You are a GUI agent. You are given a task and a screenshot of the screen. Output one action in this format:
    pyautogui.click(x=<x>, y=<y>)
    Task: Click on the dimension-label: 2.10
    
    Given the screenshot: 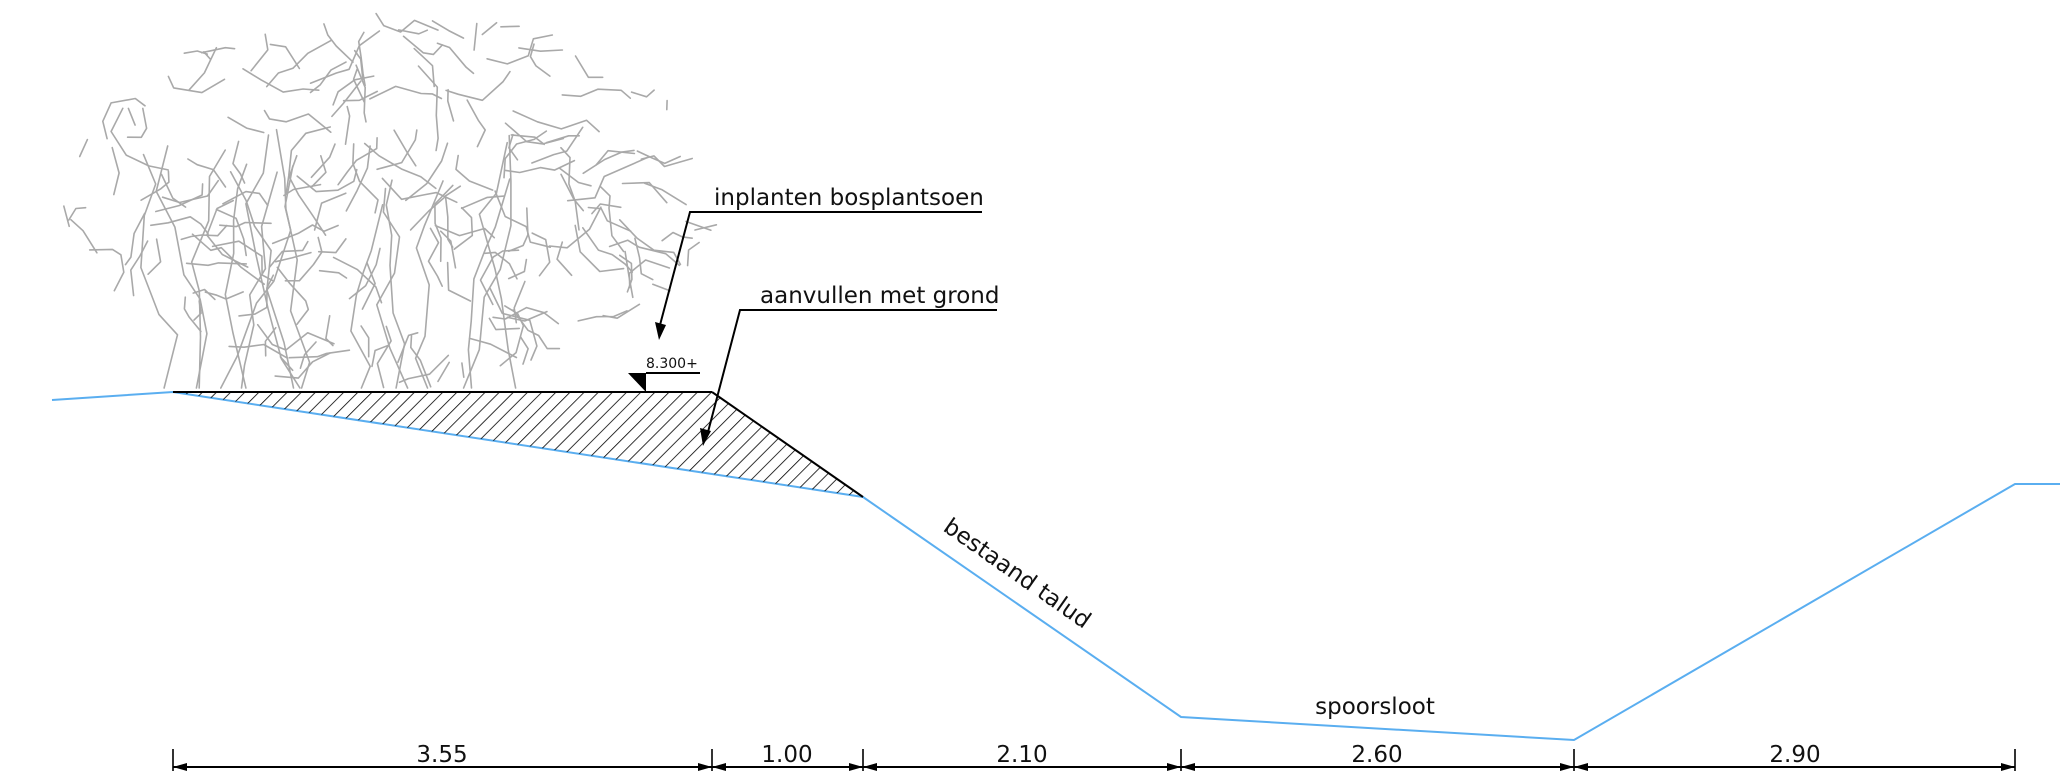 What is the action you would take?
    pyautogui.click(x=1021, y=755)
    